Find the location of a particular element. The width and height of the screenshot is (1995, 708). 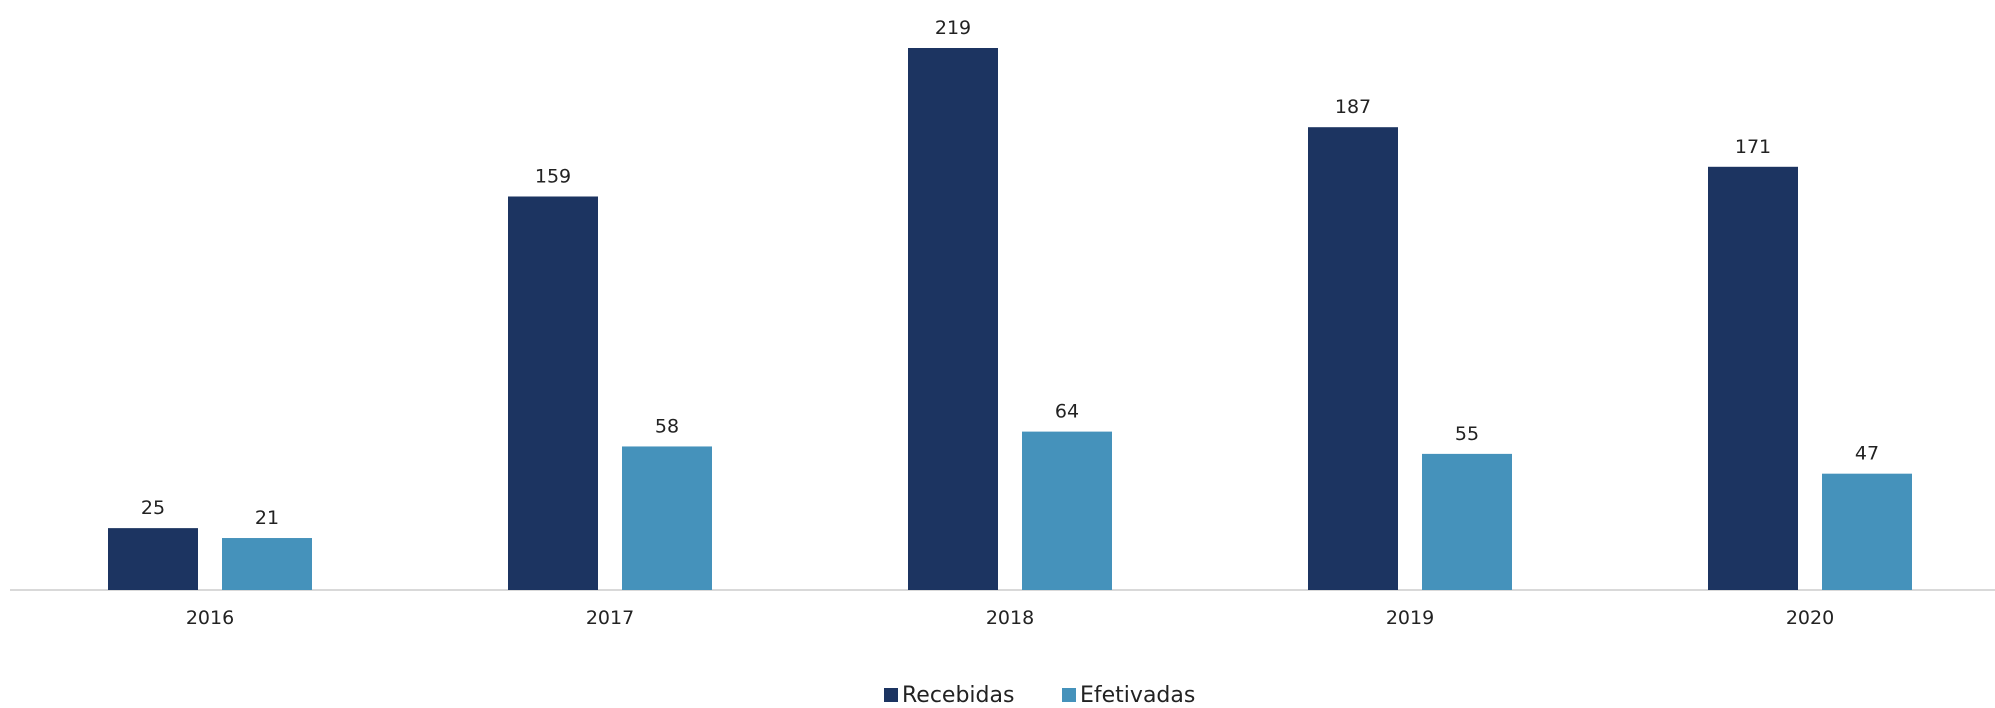

x-tick-label-2020: 2020 is located at coordinates (1810, 618).